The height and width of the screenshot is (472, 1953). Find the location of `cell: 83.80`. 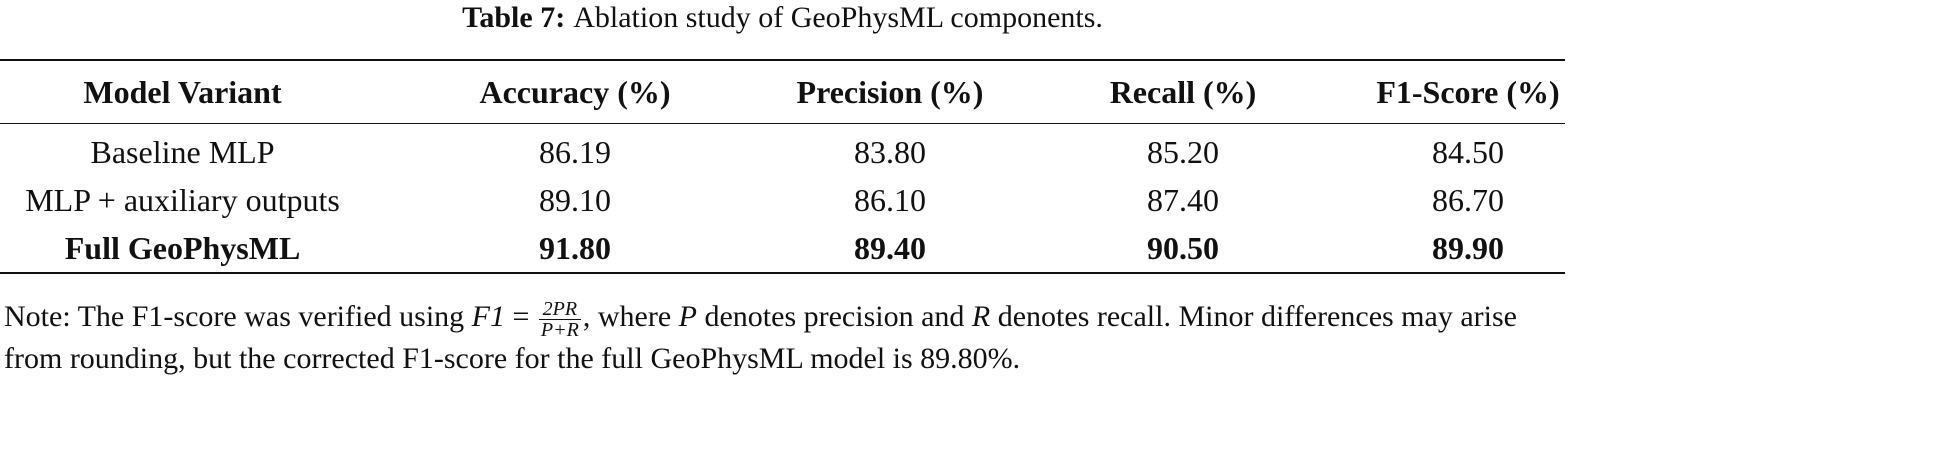

cell: 83.80 is located at coordinates (890, 151).